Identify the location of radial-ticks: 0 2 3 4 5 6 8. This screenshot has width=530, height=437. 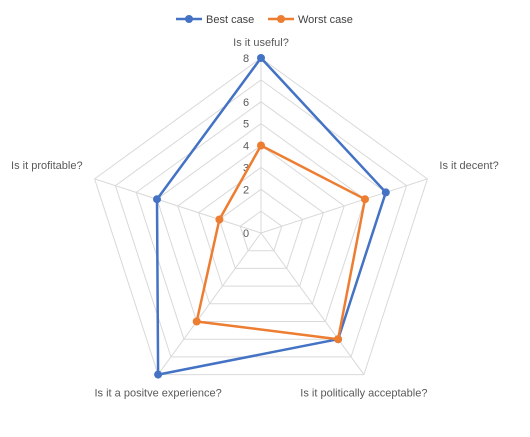
(246, 146).